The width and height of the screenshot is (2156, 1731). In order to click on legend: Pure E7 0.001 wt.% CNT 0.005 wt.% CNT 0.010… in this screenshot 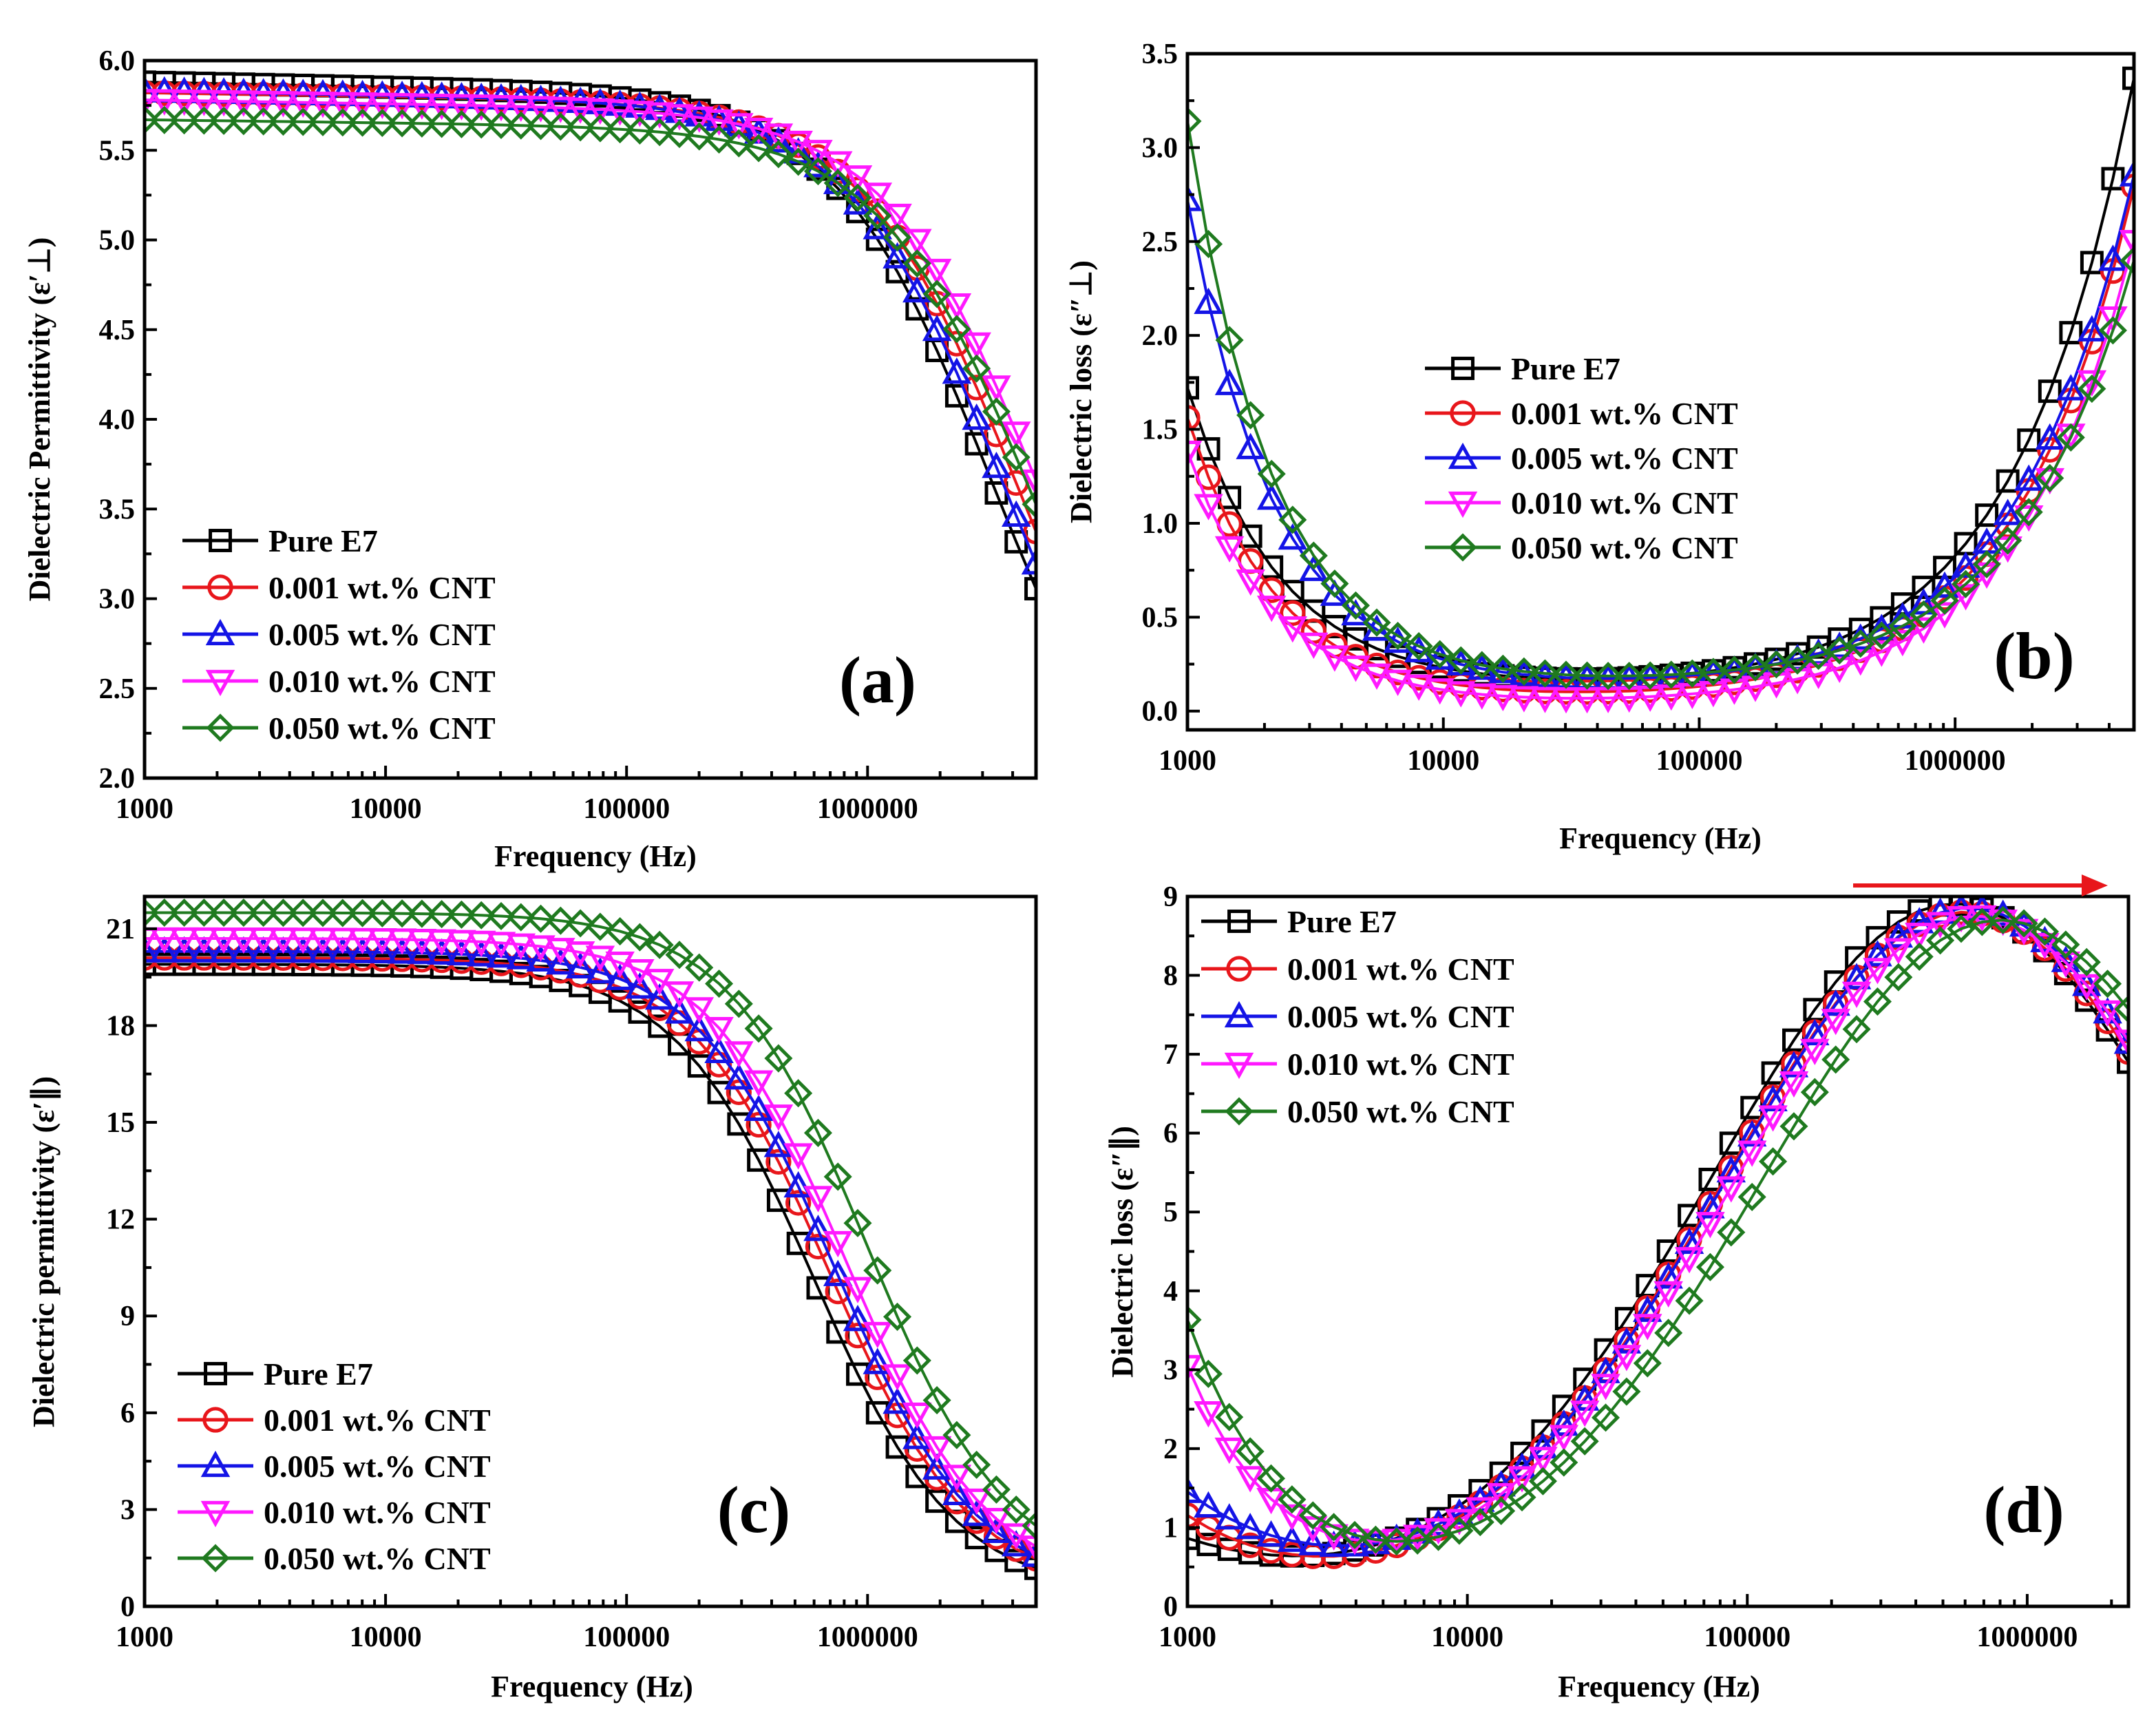, I will do `click(339, 634)`.